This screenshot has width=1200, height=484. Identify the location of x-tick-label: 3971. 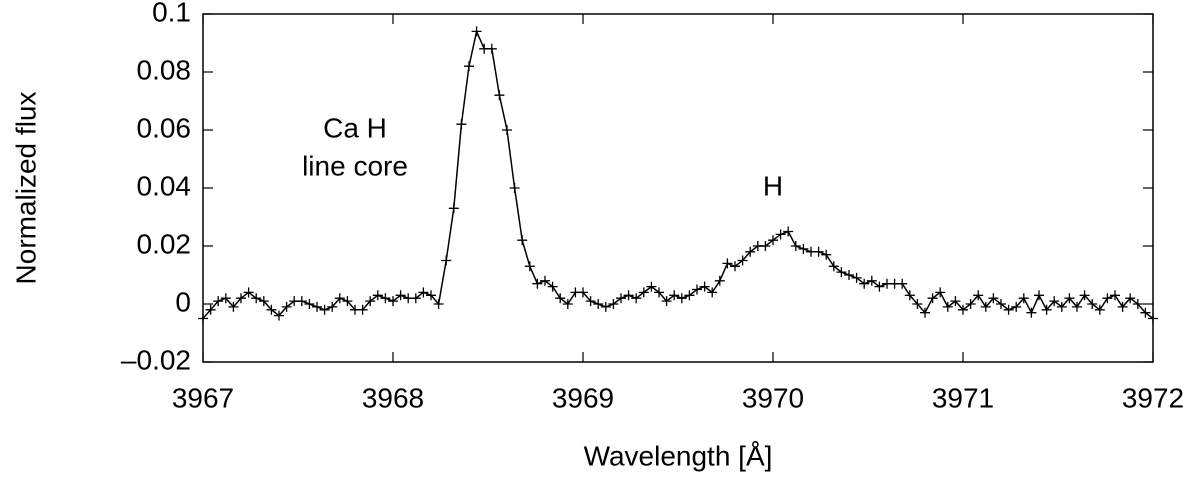
(963, 397).